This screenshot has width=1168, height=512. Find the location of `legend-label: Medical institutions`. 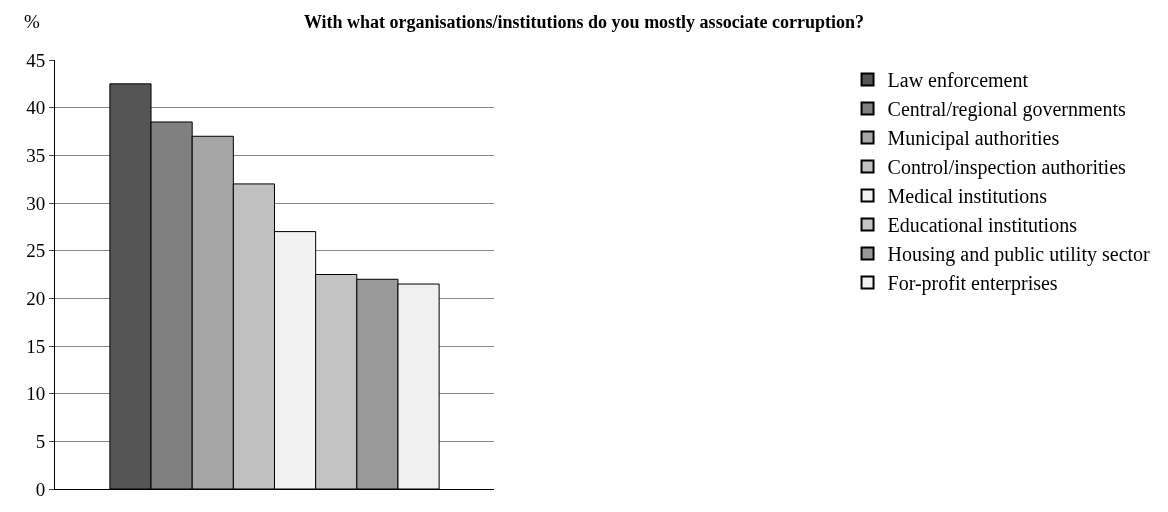

legend-label: Medical institutions is located at coordinates (967, 196).